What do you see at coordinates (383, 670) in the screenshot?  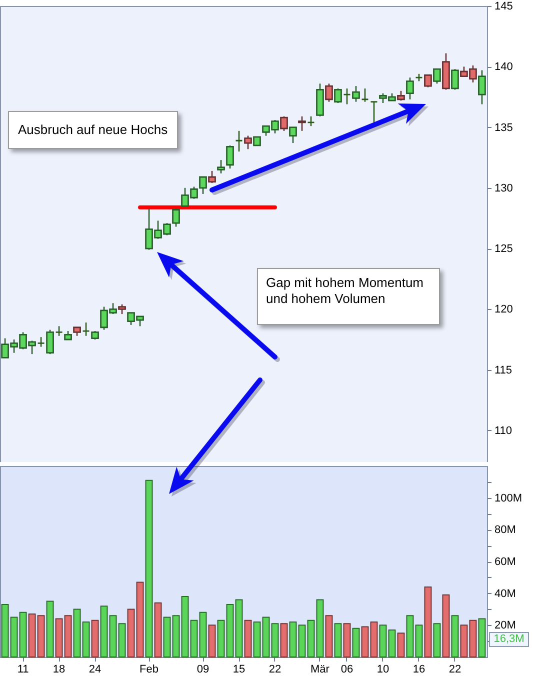 I see `x-tick-label: 10` at bounding box center [383, 670].